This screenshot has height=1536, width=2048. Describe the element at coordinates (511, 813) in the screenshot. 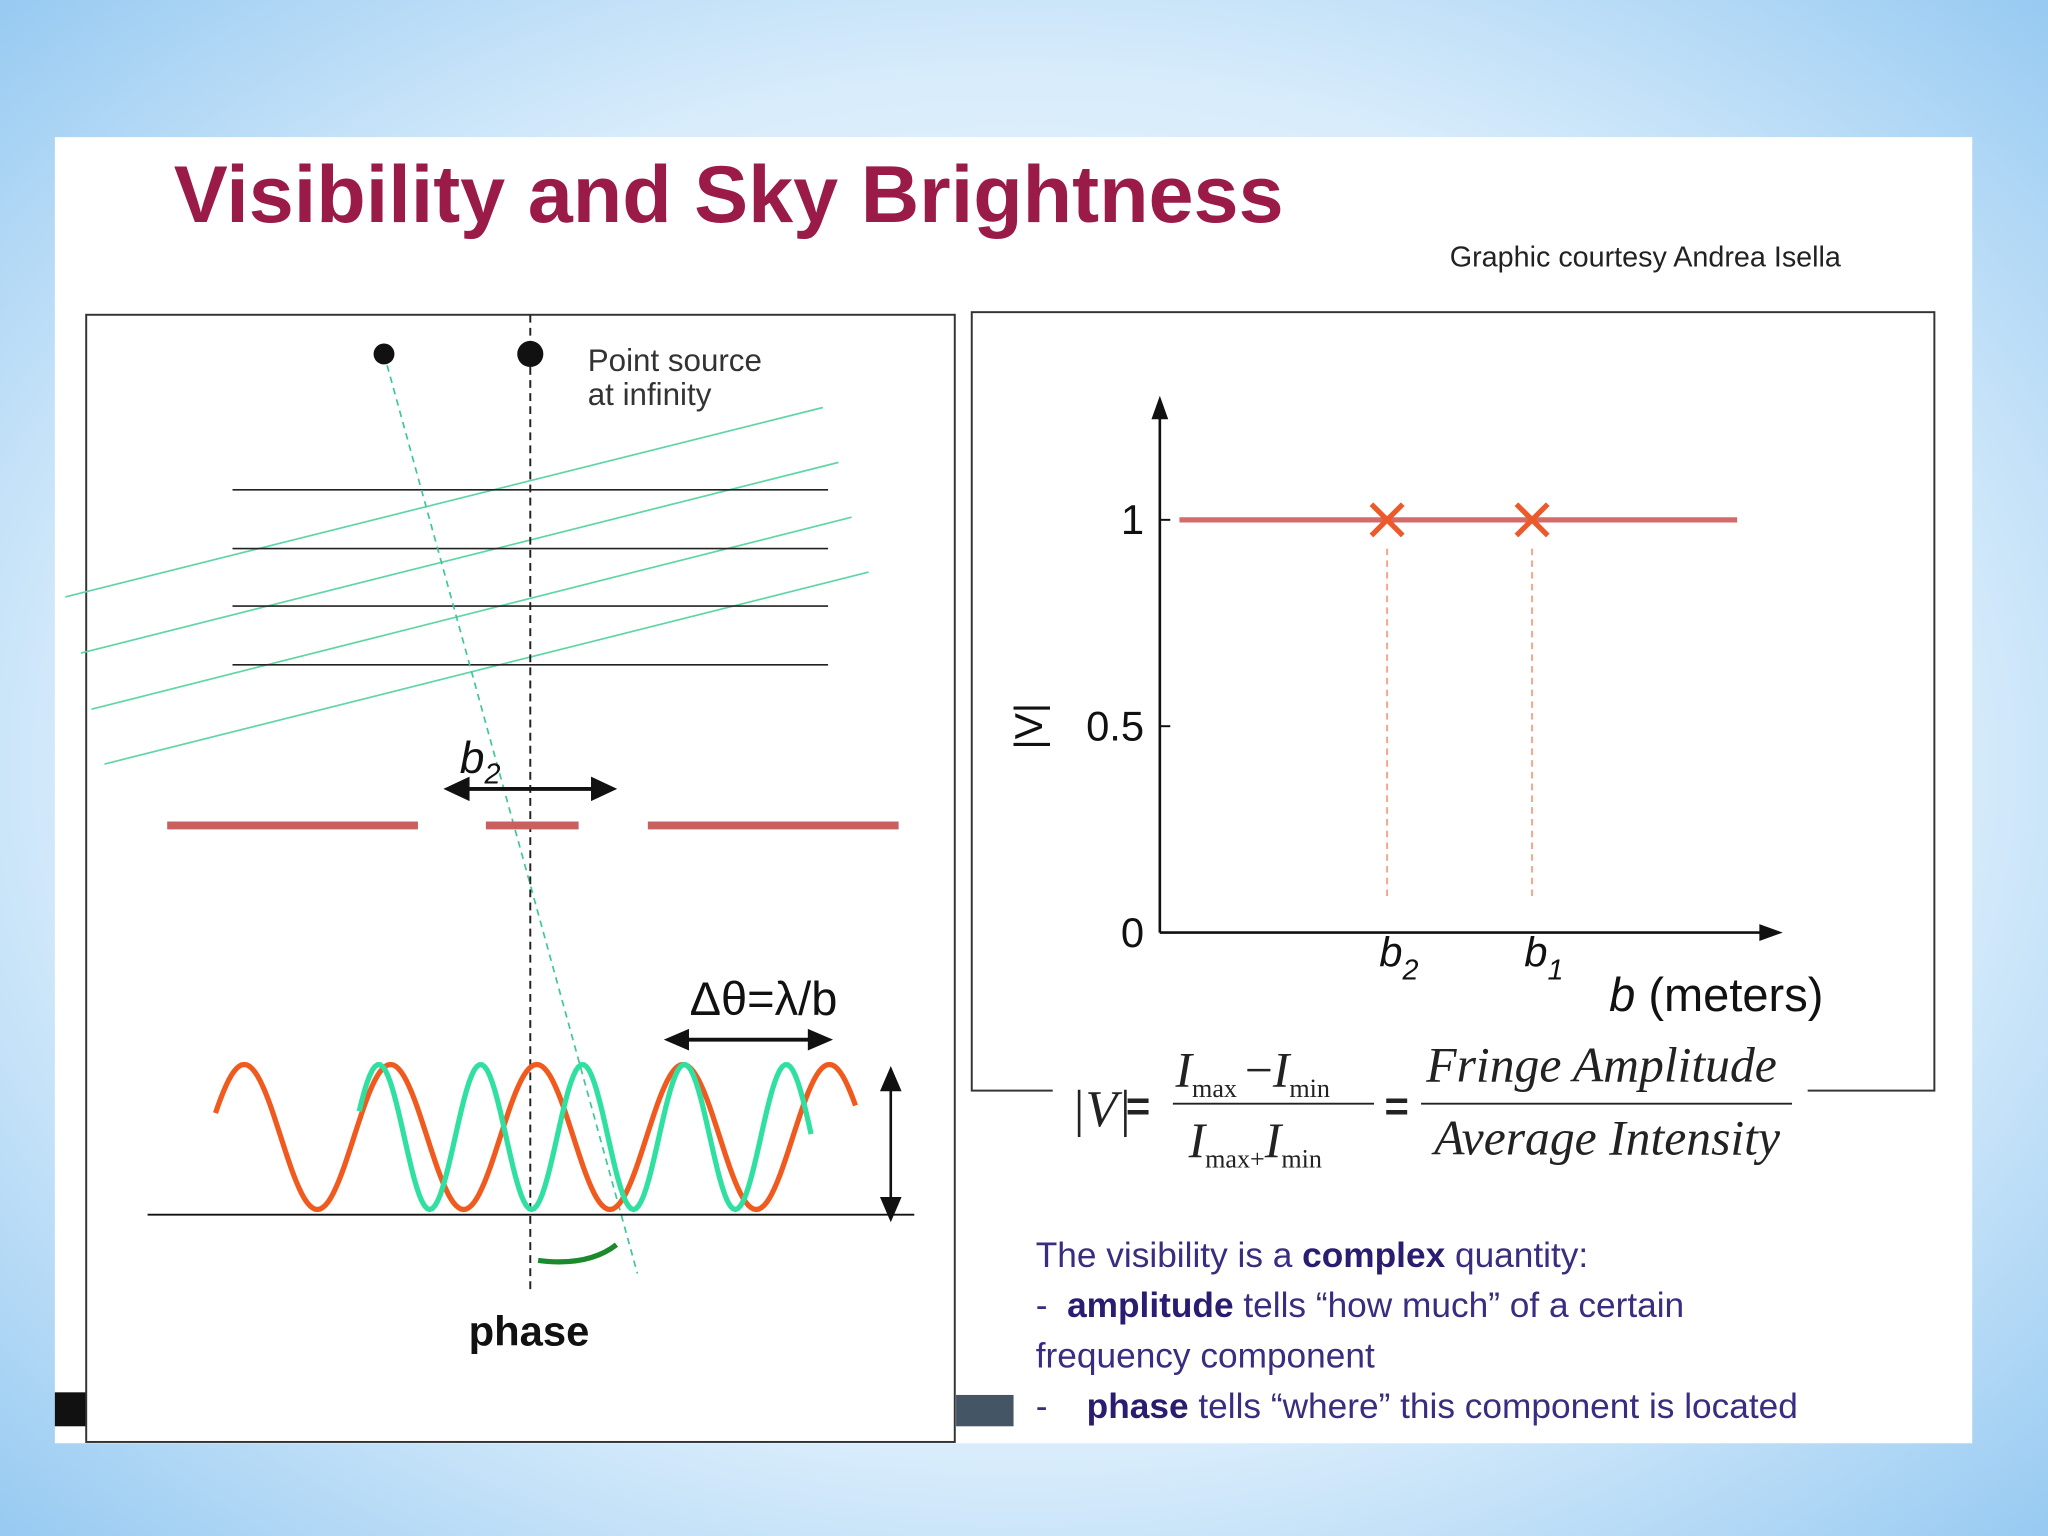

I see `ray` at that location.